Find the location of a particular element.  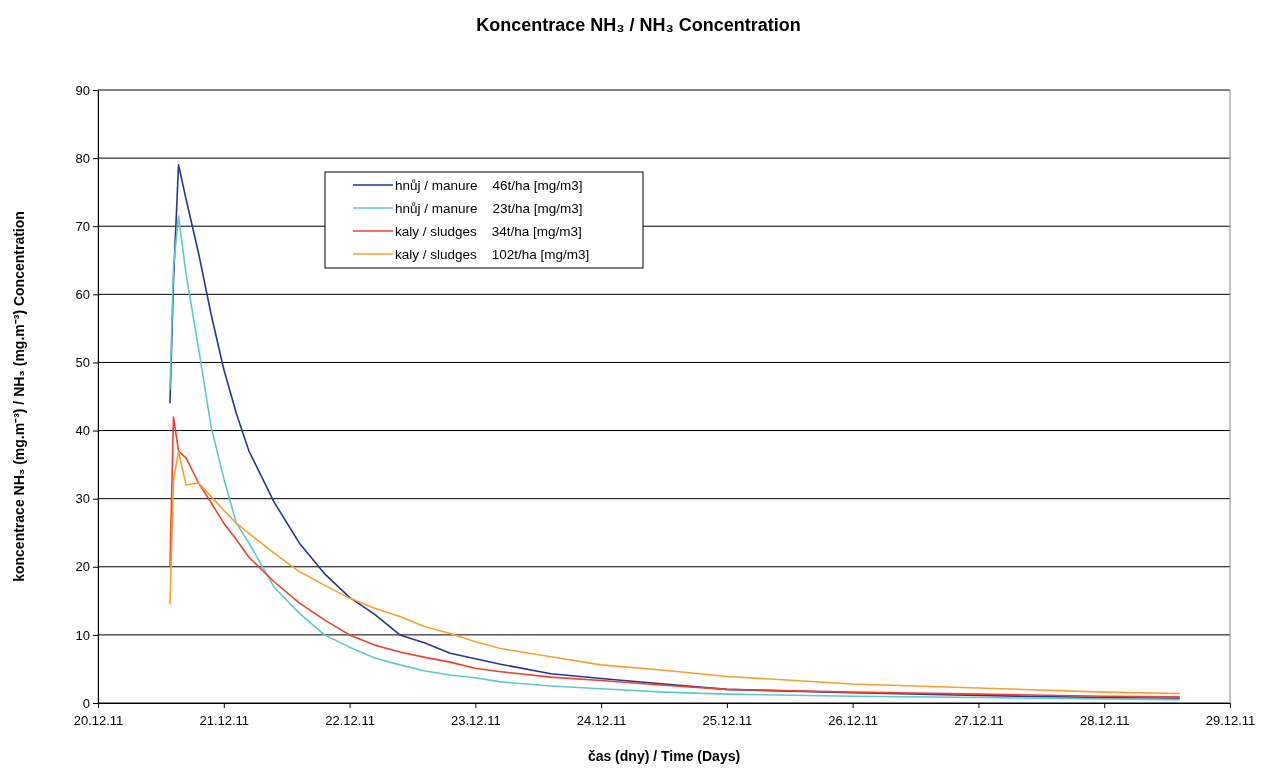

x-tick-label: 28.12.11 is located at coordinates (1104, 721).